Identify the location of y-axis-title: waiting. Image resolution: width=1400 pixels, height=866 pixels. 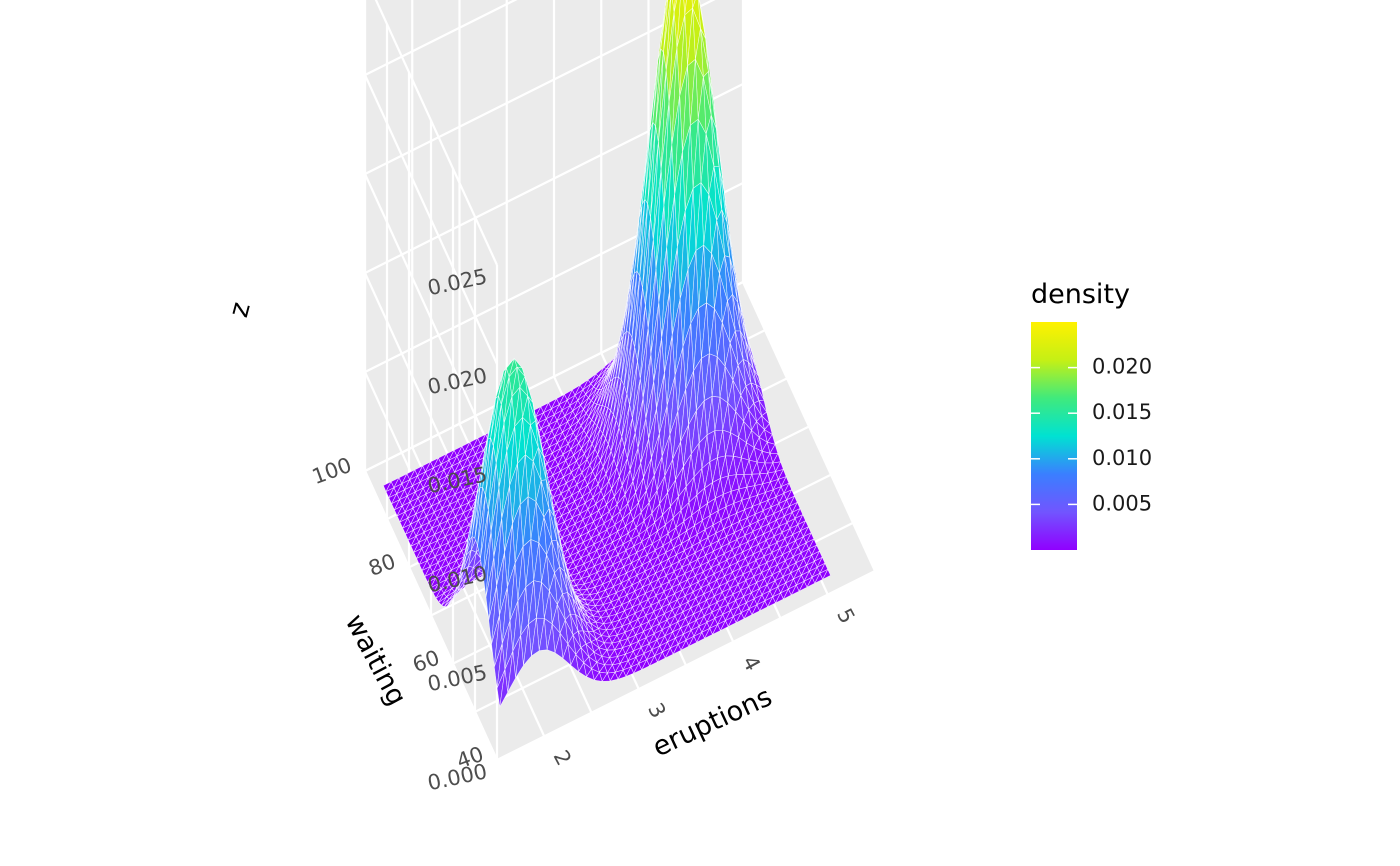
(376, 659).